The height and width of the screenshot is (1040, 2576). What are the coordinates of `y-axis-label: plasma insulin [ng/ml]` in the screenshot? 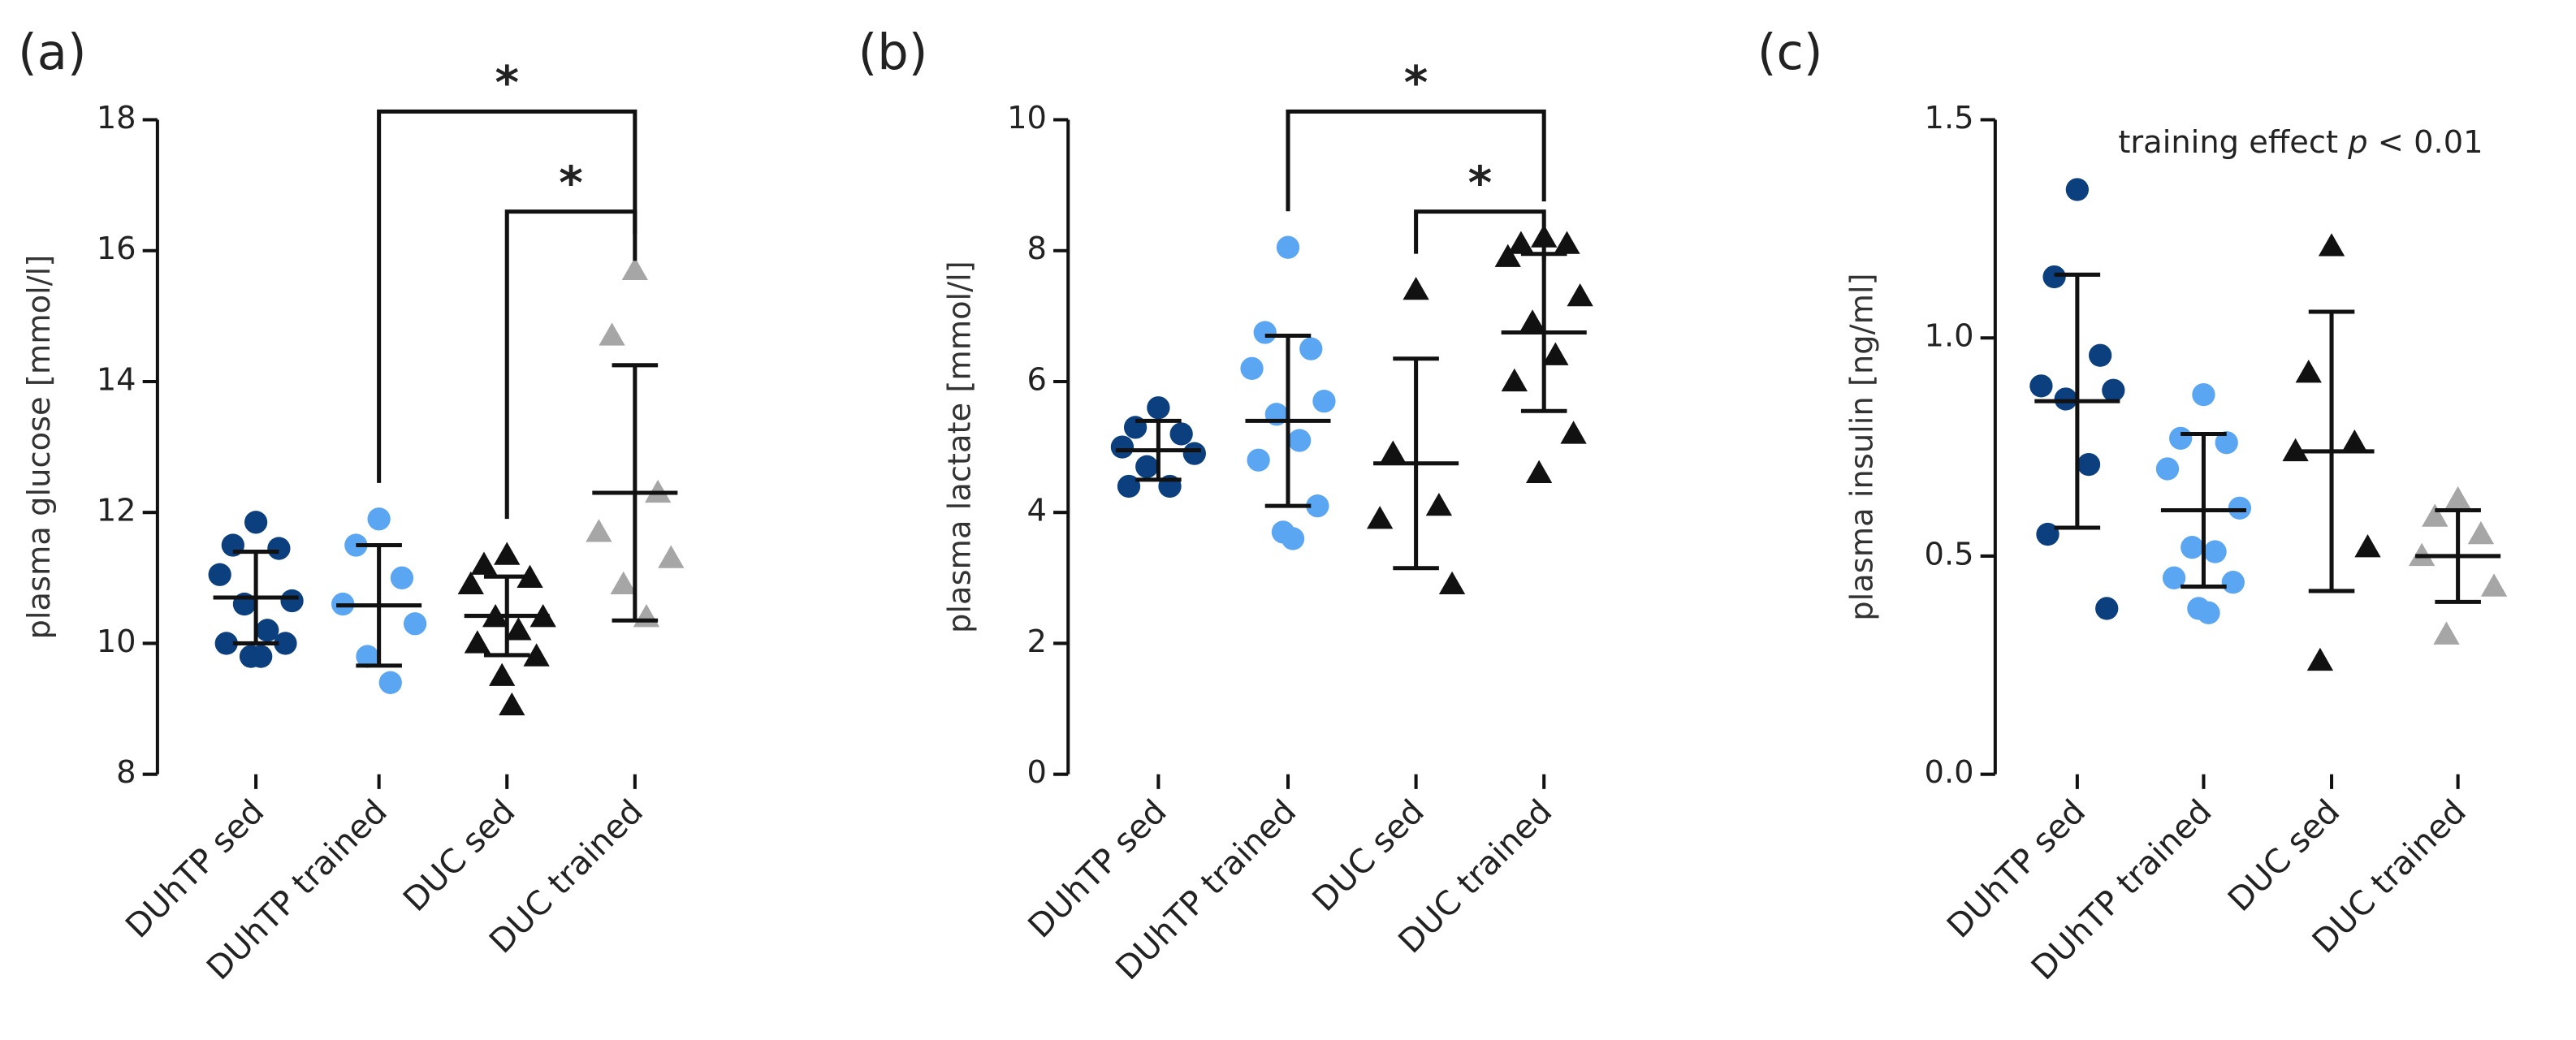 It's located at (1863, 446).